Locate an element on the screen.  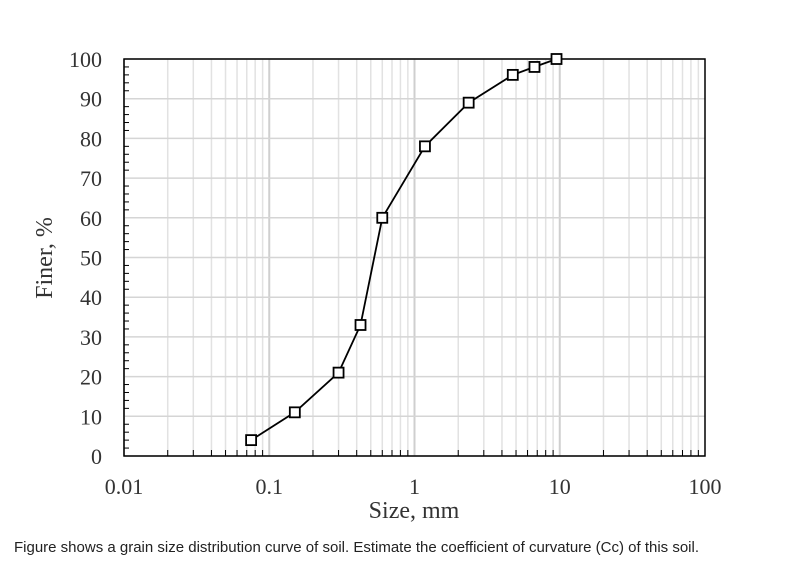
x-tick-label: 100 is located at coordinates (705, 486).